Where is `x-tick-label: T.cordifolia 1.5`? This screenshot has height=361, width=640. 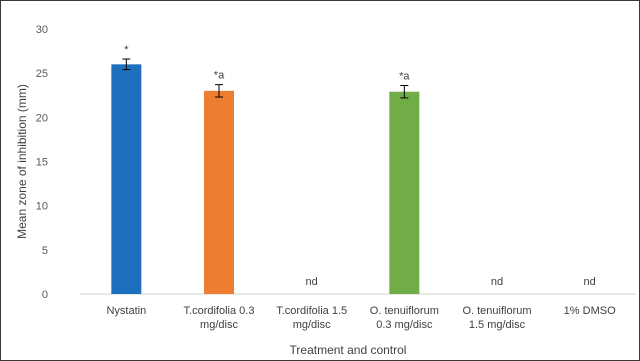
x-tick-label: T.cordifolia 1.5 is located at coordinates (311, 311).